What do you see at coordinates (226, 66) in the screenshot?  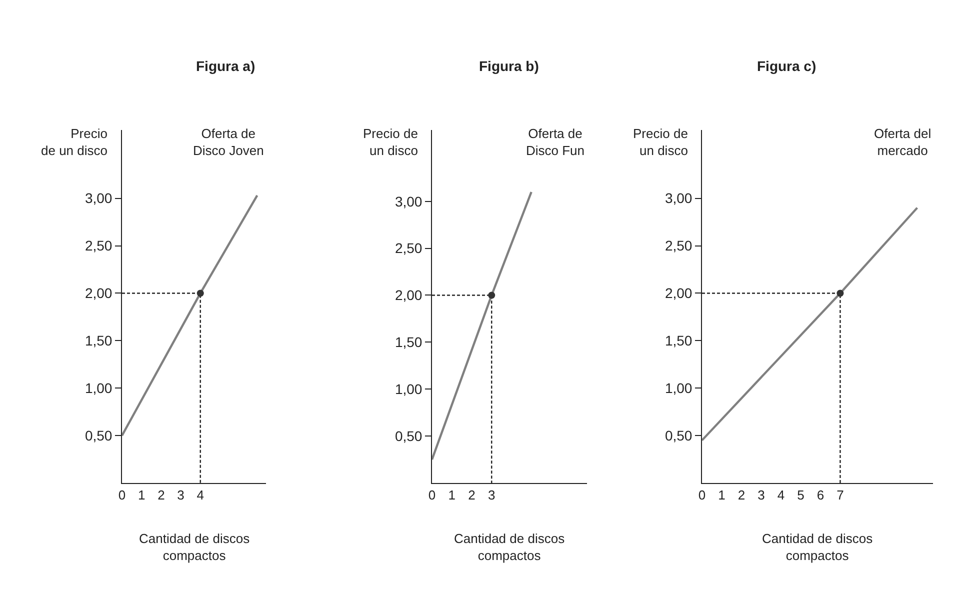 I see `chart-title: Figura a)` at bounding box center [226, 66].